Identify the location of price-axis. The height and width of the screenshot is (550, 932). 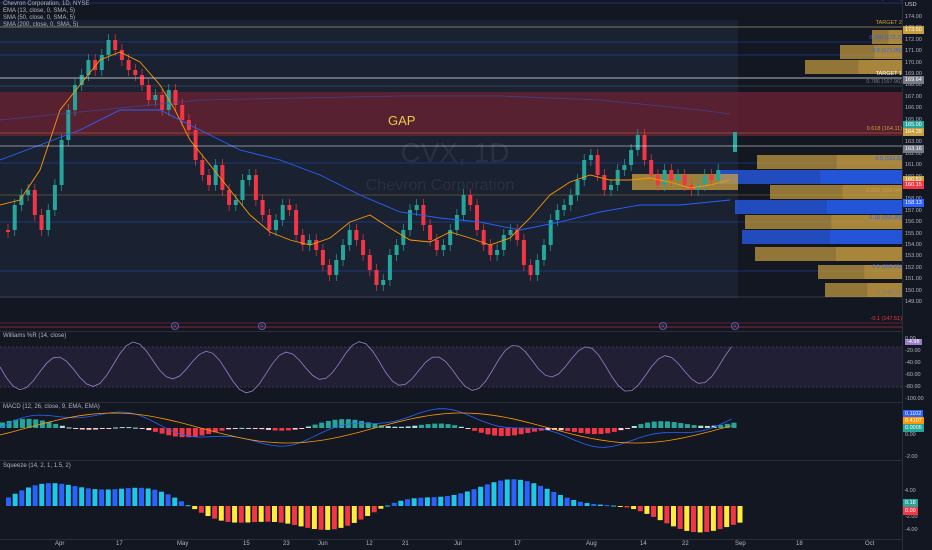
(917, 275).